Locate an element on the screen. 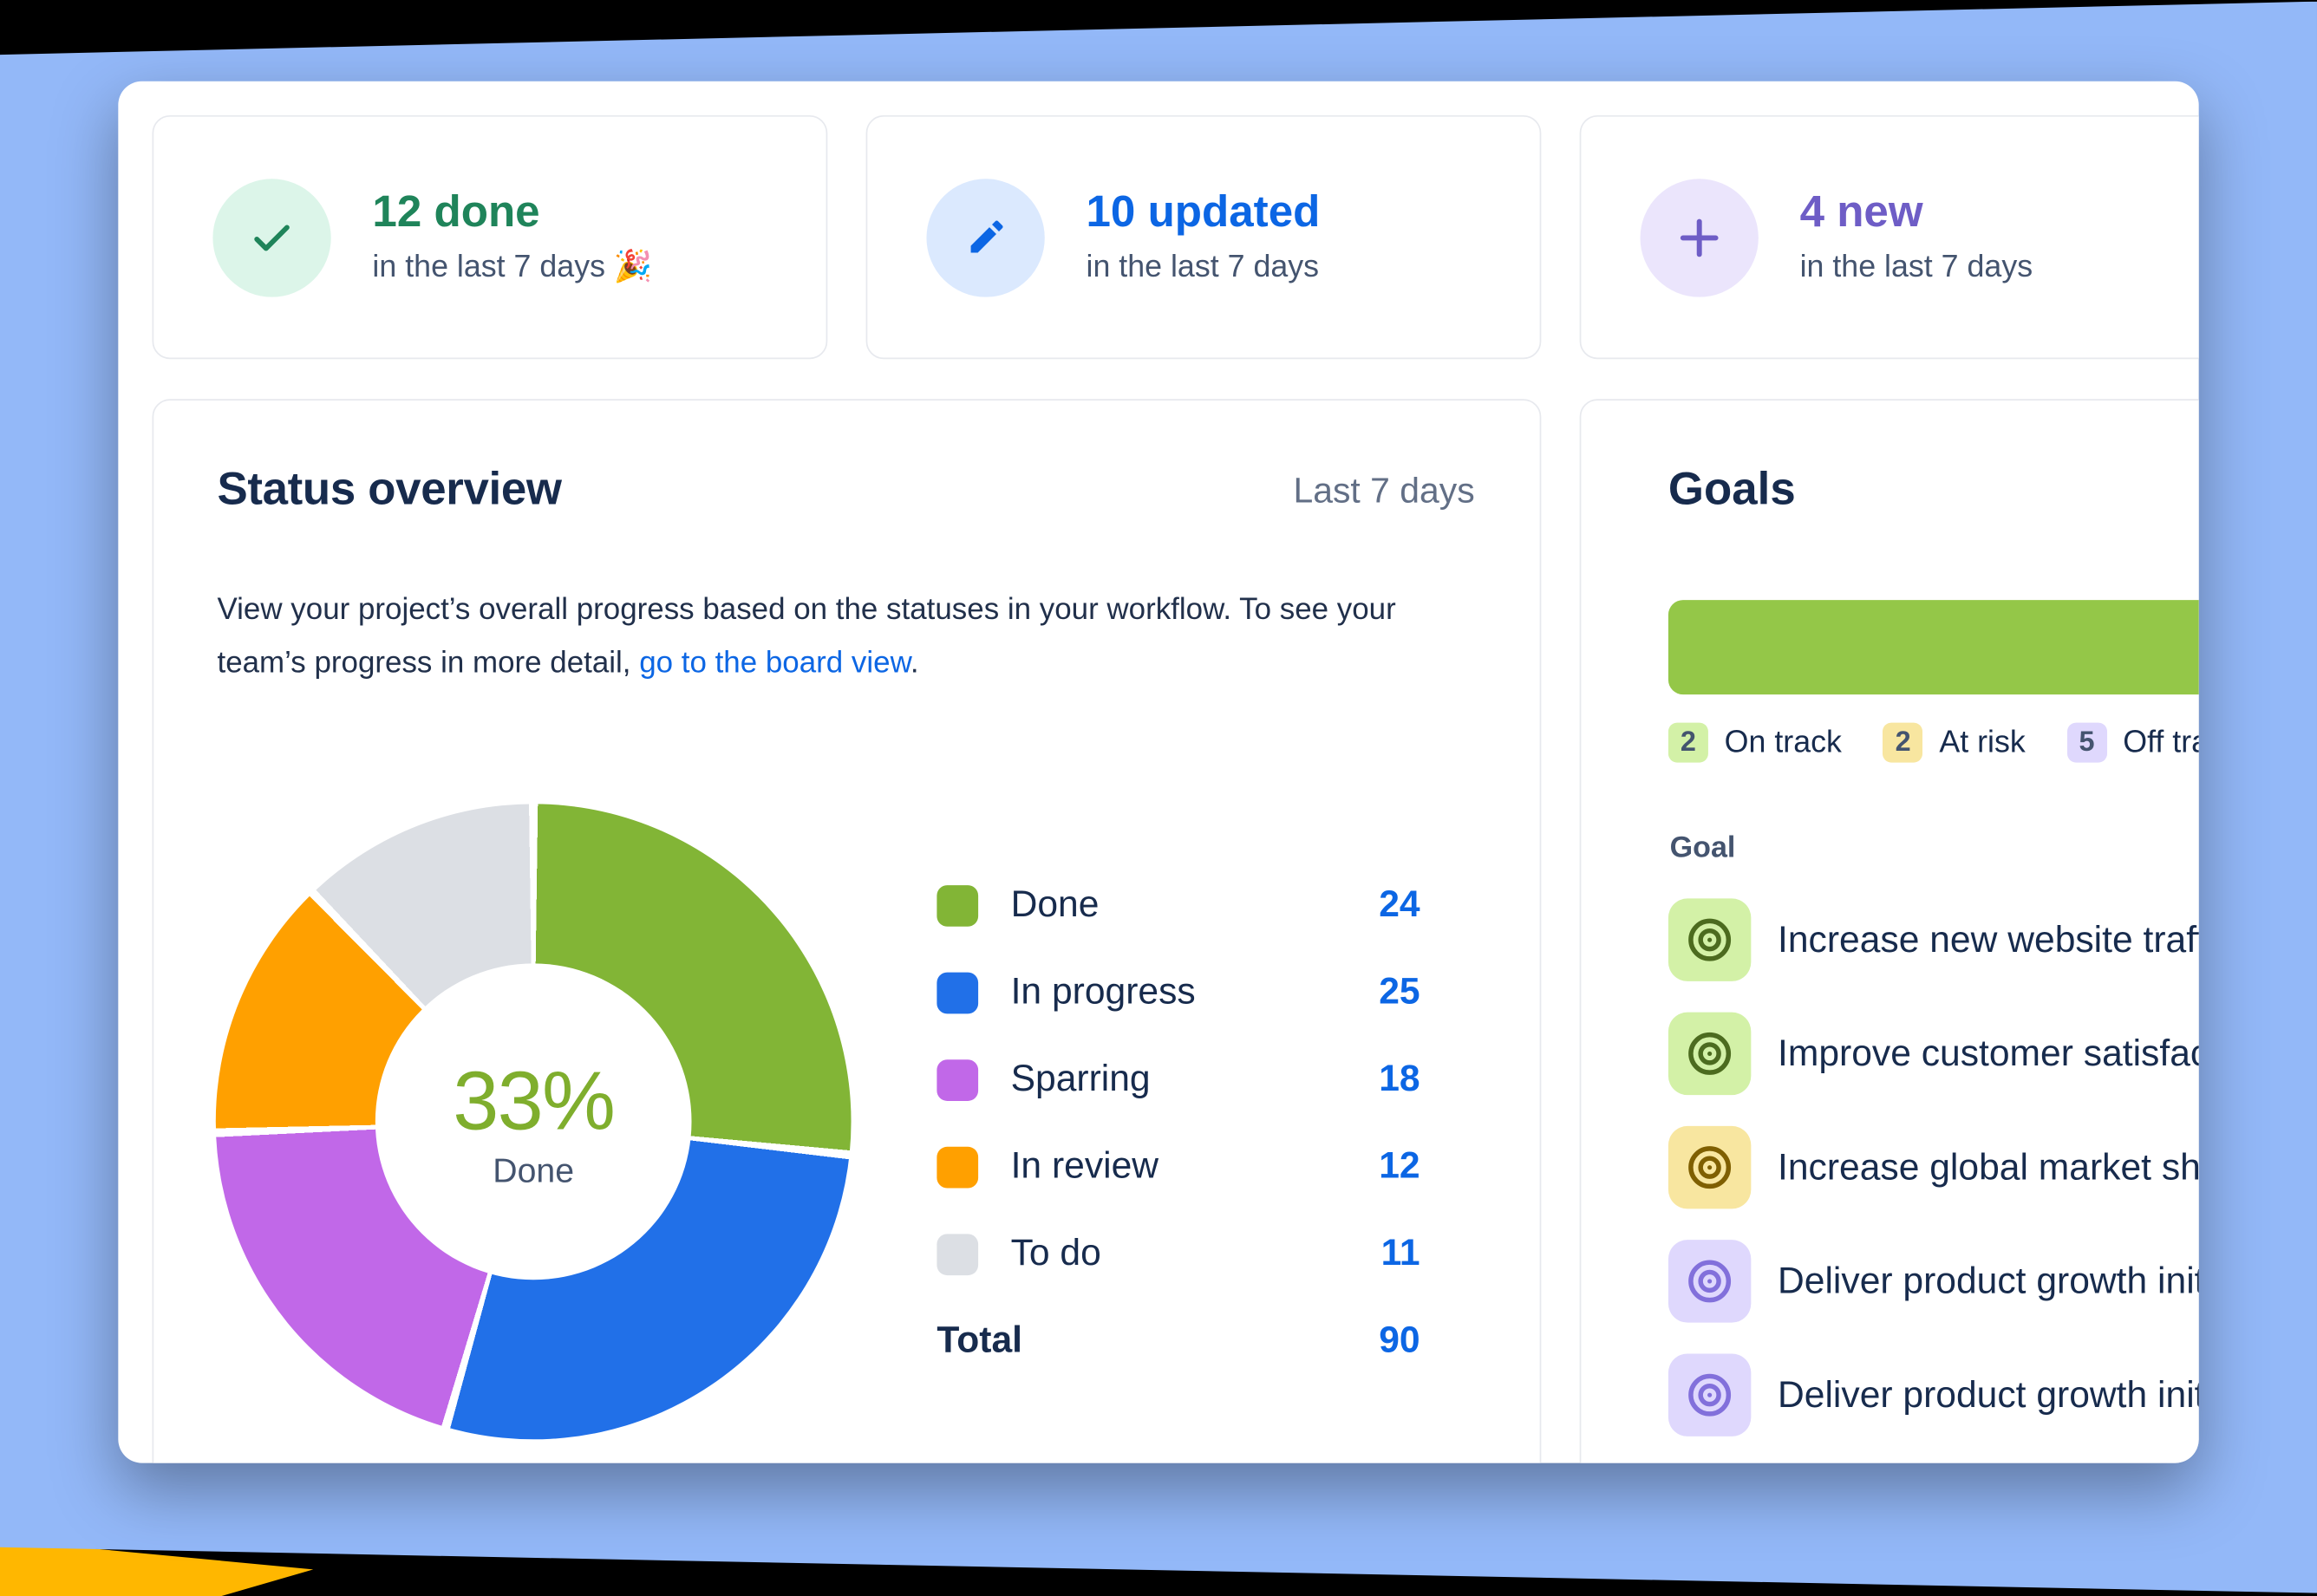 Image resolution: width=2317 pixels, height=1596 pixels. stat-text-done: 12 done in the last 7 days 🎉 is located at coordinates (512, 237).